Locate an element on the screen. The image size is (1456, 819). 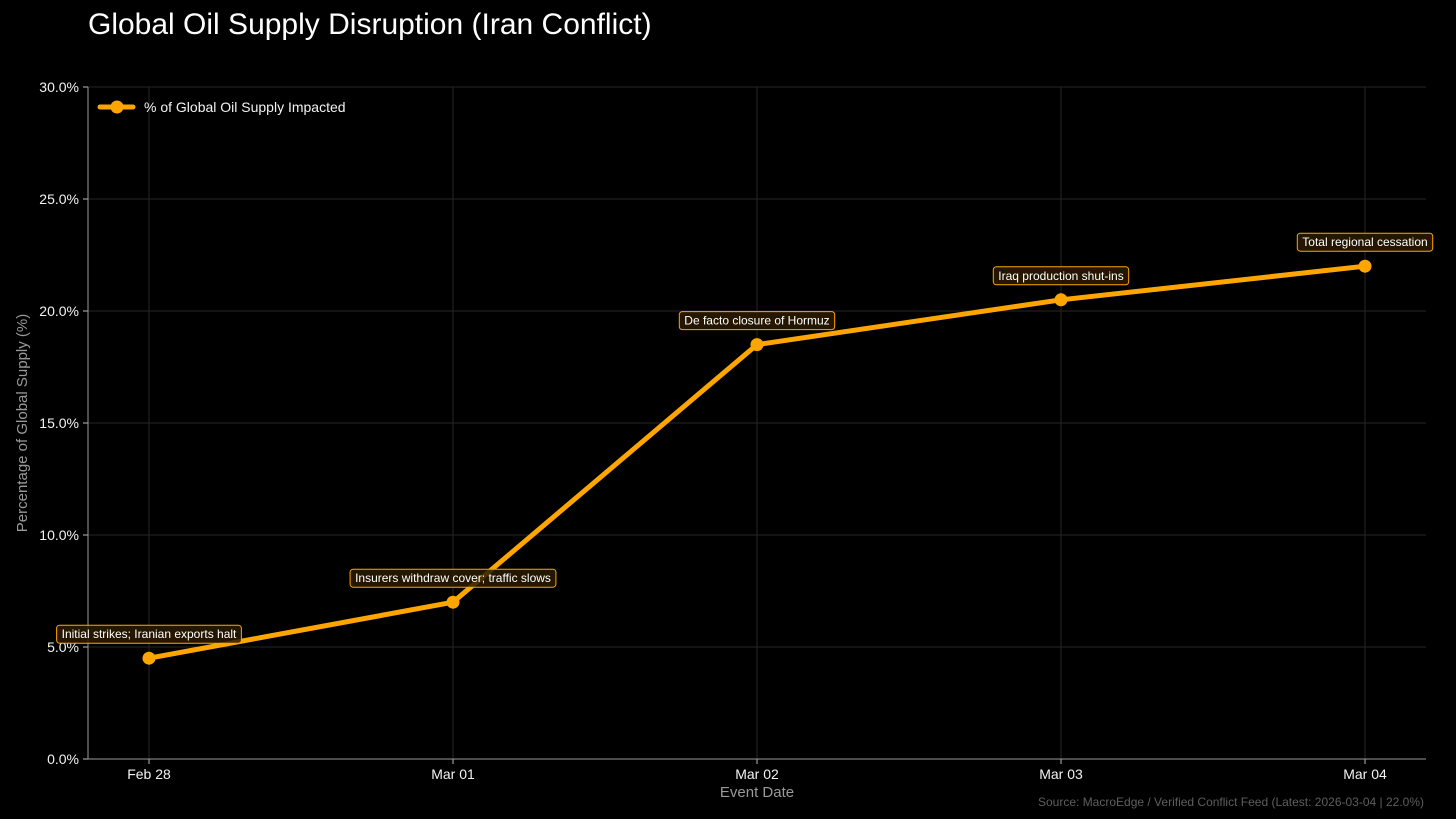
x-tick-label: Mar 04 is located at coordinates (1365, 774).